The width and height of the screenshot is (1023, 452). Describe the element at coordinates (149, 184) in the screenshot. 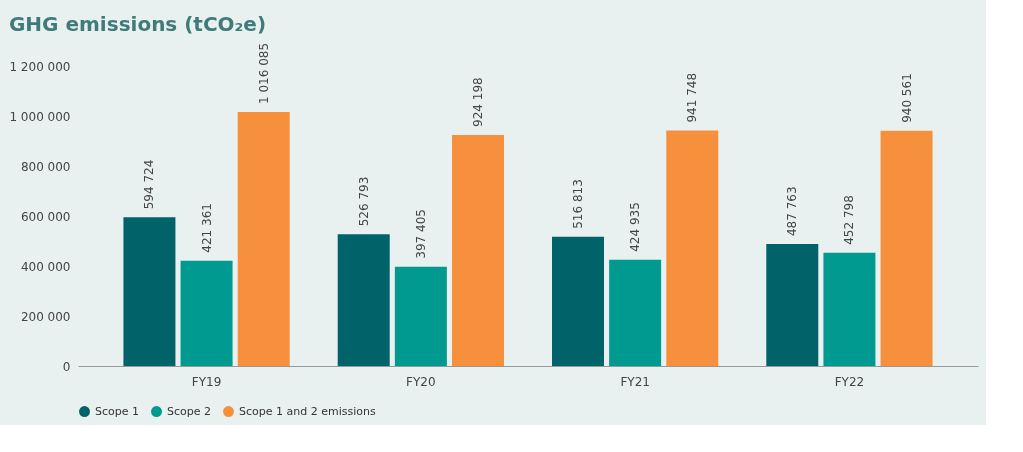

I see `data-label: 594 724` at that location.